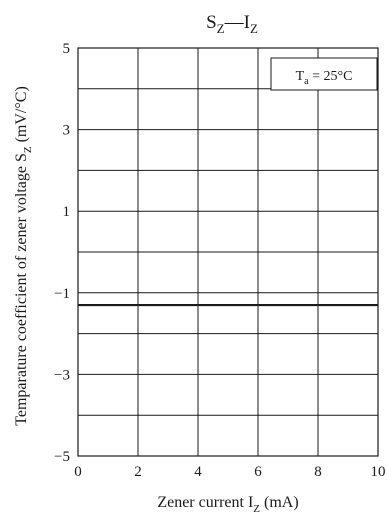  Describe the element at coordinates (67, 212) in the screenshot. I see `y-tick-label: 1` at that location.